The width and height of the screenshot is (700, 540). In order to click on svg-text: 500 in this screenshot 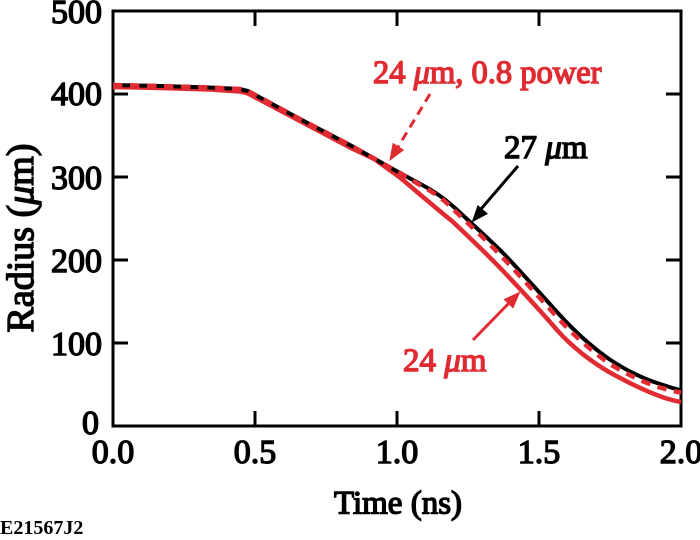, I will do `click(76, 15)`.